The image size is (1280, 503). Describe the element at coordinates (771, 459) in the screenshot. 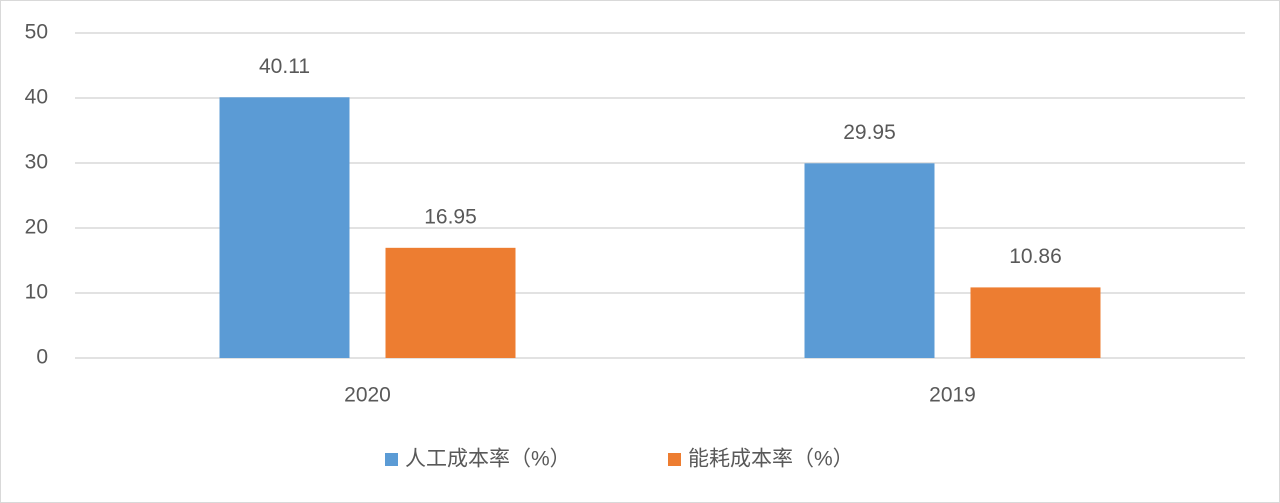

I see `legend-label: 能耗成本率（%）` at that location.